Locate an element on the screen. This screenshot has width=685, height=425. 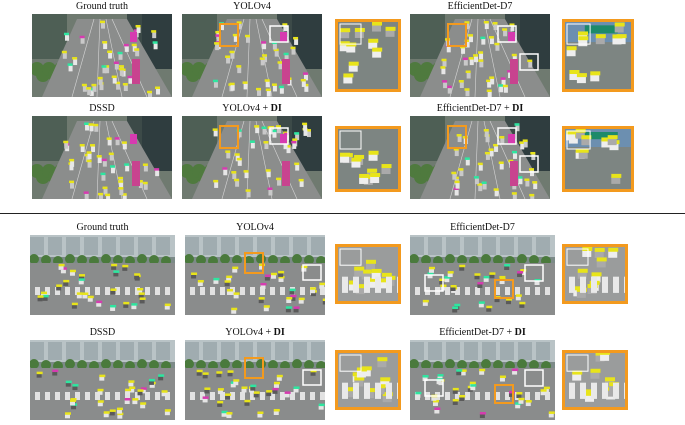
caption-top-r2-c1: DSSD is located at coordinates (102, 108).